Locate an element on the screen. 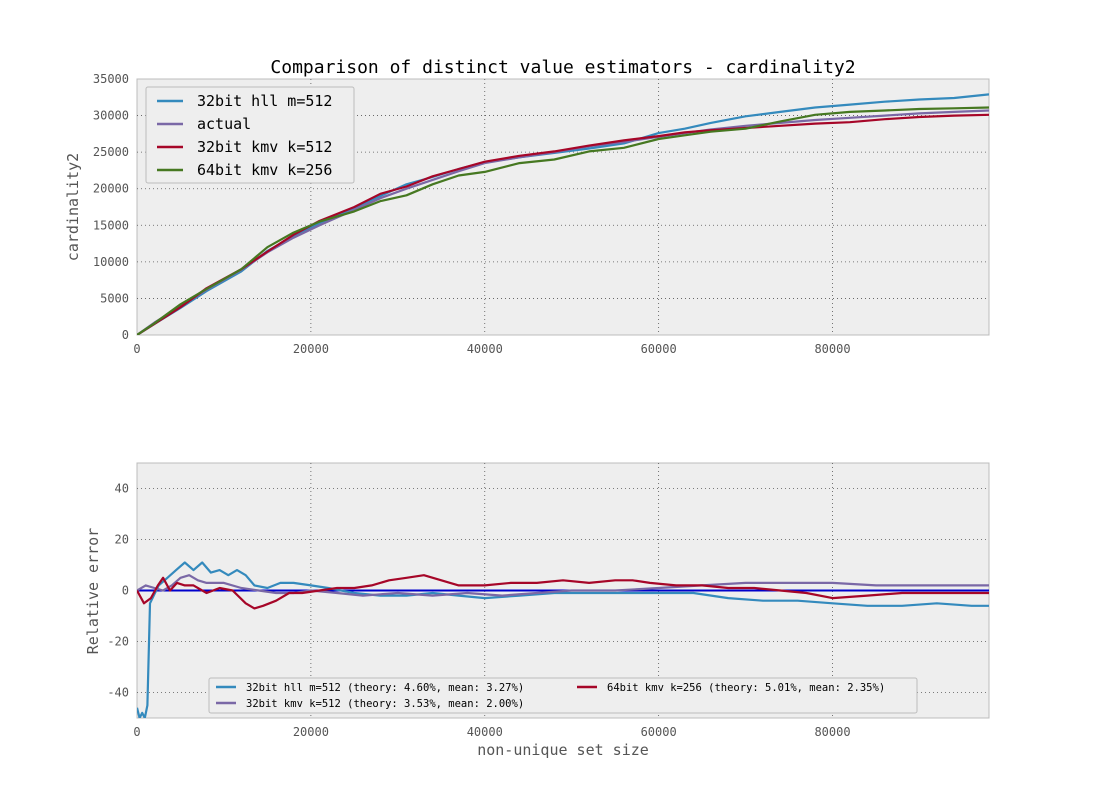  legend-label: 64bit kmv k=256 is located at coordinates (264, 170).